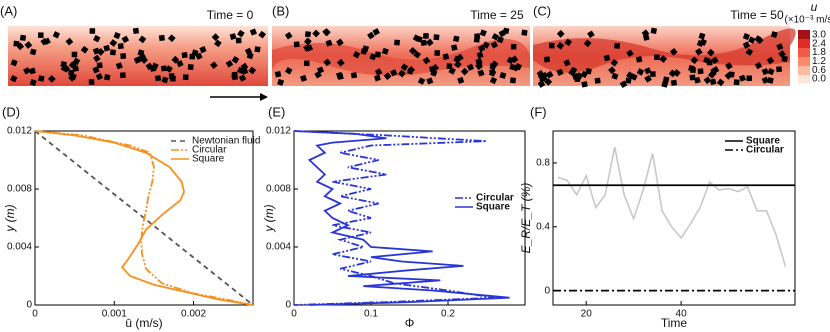 Image resolution: width=830 pixels, height=332 pixels. What do you see at coordinates (264, 97) in the screenshot?
I see `flow-arrow-head` at bounding box center [264, 97].